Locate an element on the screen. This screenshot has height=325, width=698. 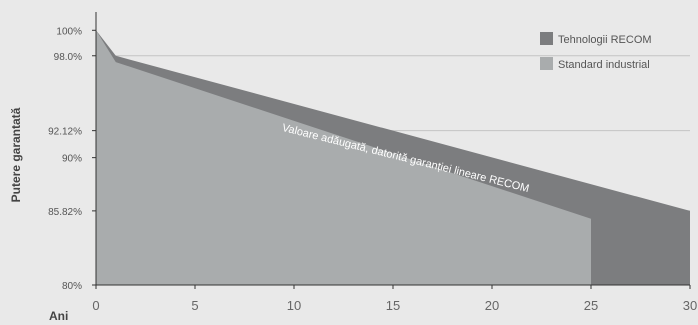
x-tick-label-0: 0 is located at coordinates (95, 305).